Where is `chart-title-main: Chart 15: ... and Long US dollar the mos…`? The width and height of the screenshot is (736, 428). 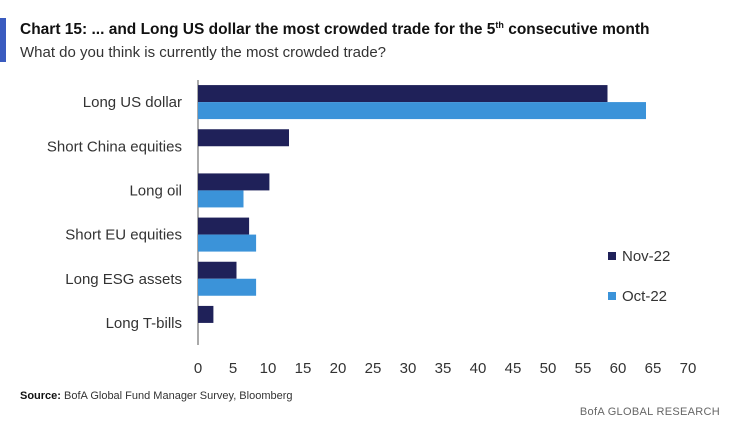
chart-title-main: Chart 15: ... and Long US dollar the mos… is located at coordinates (258, 30).